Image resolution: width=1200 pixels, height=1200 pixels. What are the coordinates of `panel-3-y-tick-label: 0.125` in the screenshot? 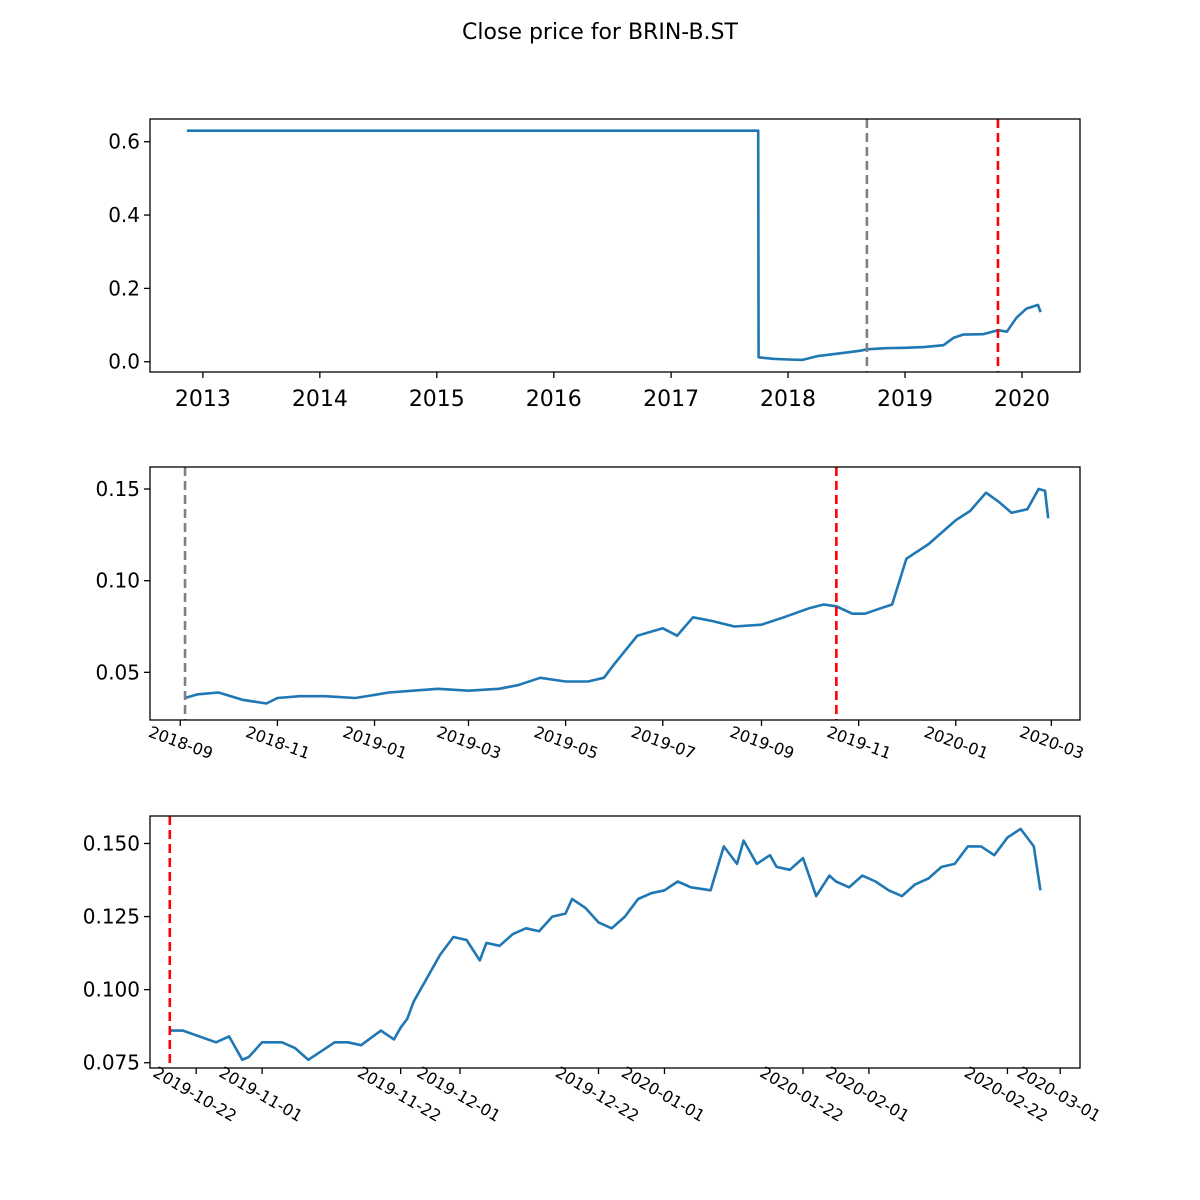 It's located at (111, 917).